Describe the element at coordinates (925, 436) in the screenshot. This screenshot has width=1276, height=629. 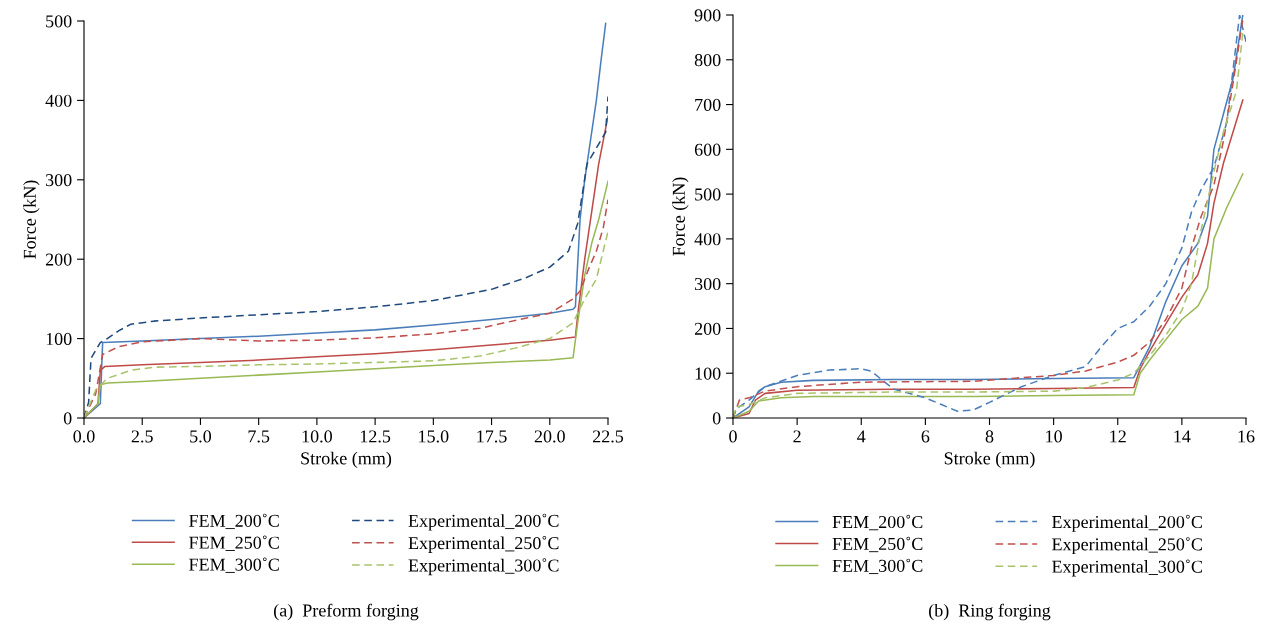
I see `x-tick-label: 6` at that location.